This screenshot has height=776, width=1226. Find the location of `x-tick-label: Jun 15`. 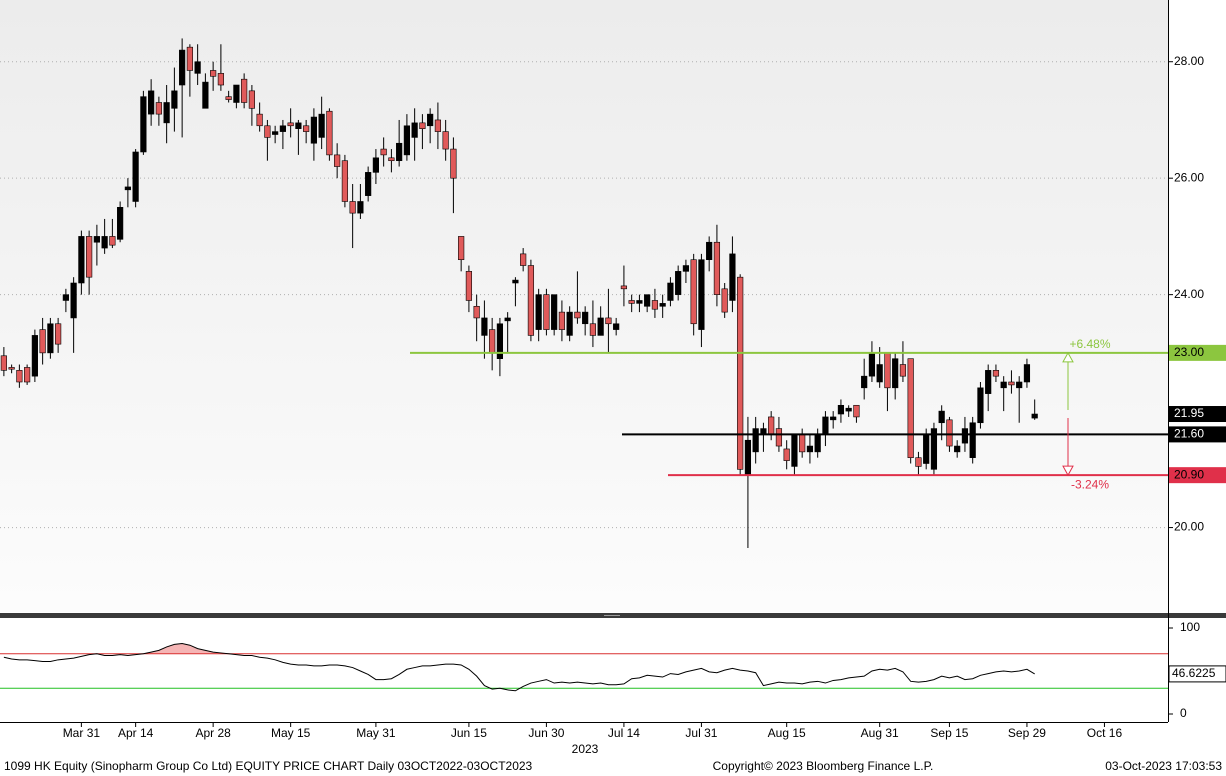

x-tick-label: Jun 15 is located at coordinates (469, 733).